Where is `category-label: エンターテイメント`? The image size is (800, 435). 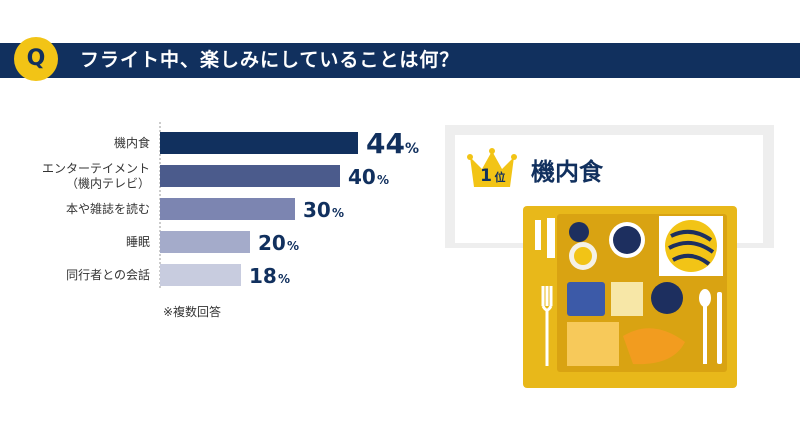 category-label: エンターテイメント is located at coordinates (96, 169).